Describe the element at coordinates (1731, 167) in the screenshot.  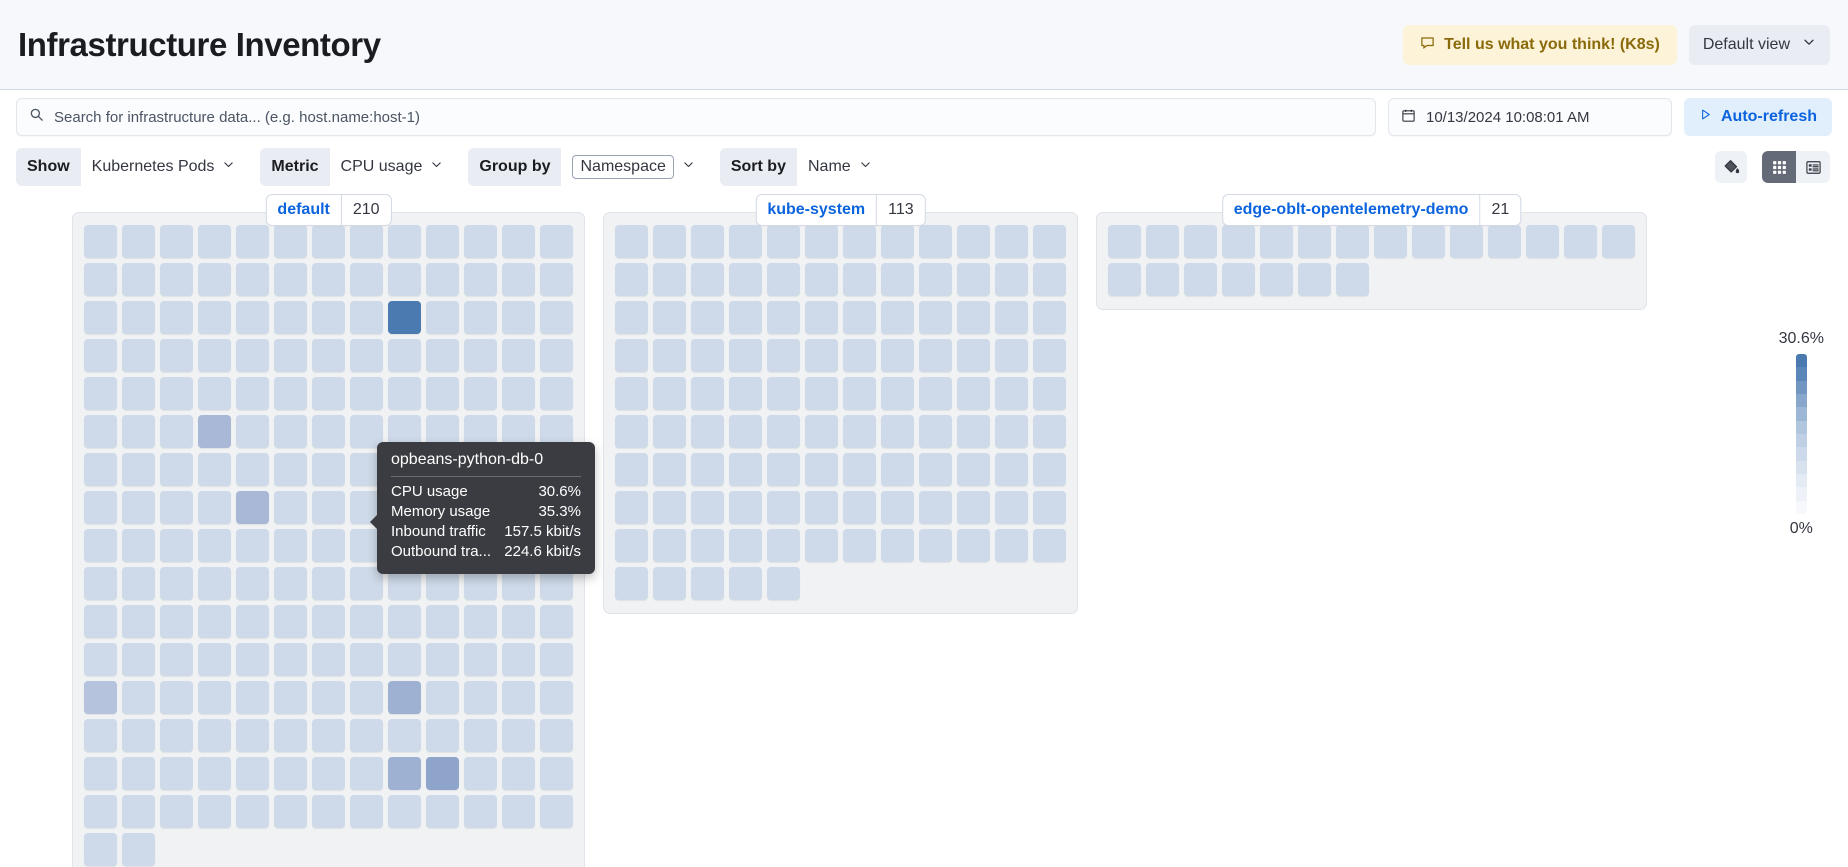
I see `color-fill-icon` at that location.